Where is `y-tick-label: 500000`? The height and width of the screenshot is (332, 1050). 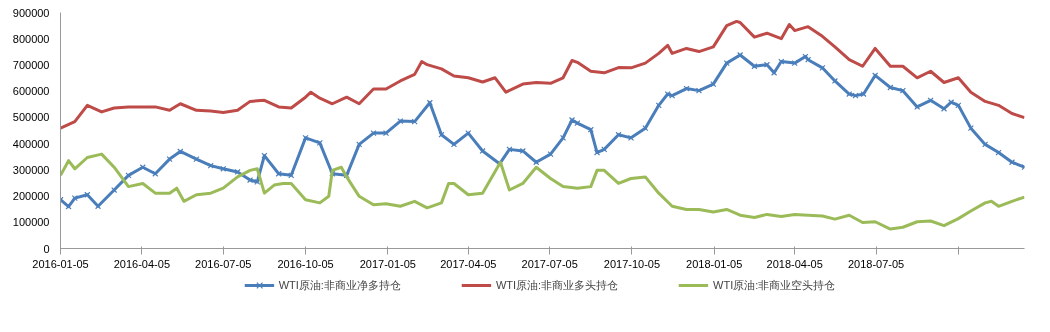
y-tick-label: 500000 is located at coordinates (31, 117).